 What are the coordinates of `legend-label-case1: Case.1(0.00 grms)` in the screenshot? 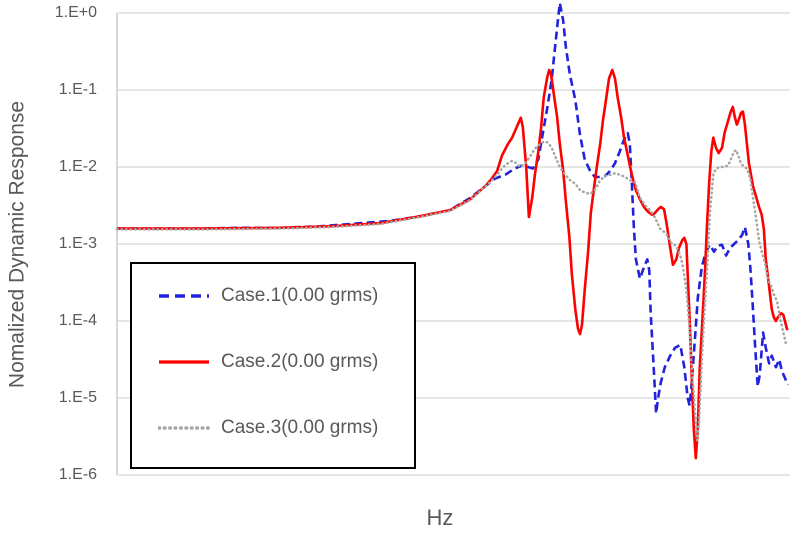 It's located at (300, 295).